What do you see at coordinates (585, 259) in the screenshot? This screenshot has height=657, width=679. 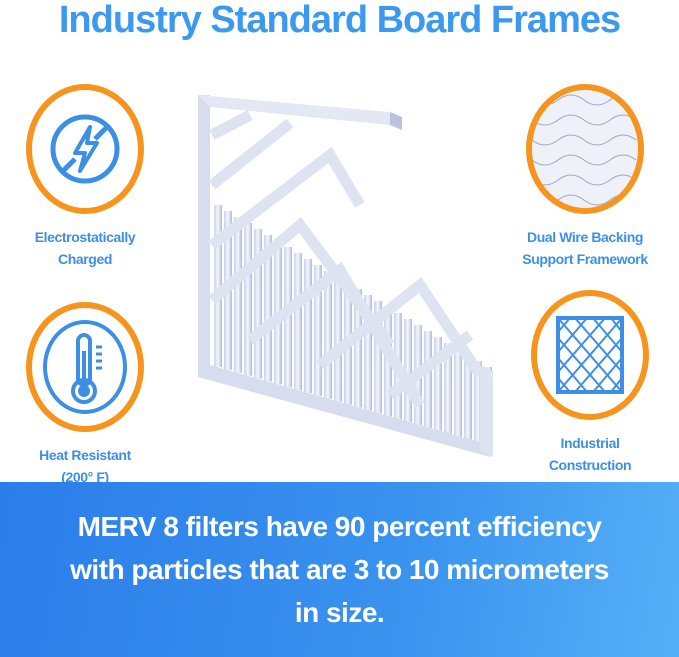 I see `feature-label: Support Framework` at bounding box center [585, 259].